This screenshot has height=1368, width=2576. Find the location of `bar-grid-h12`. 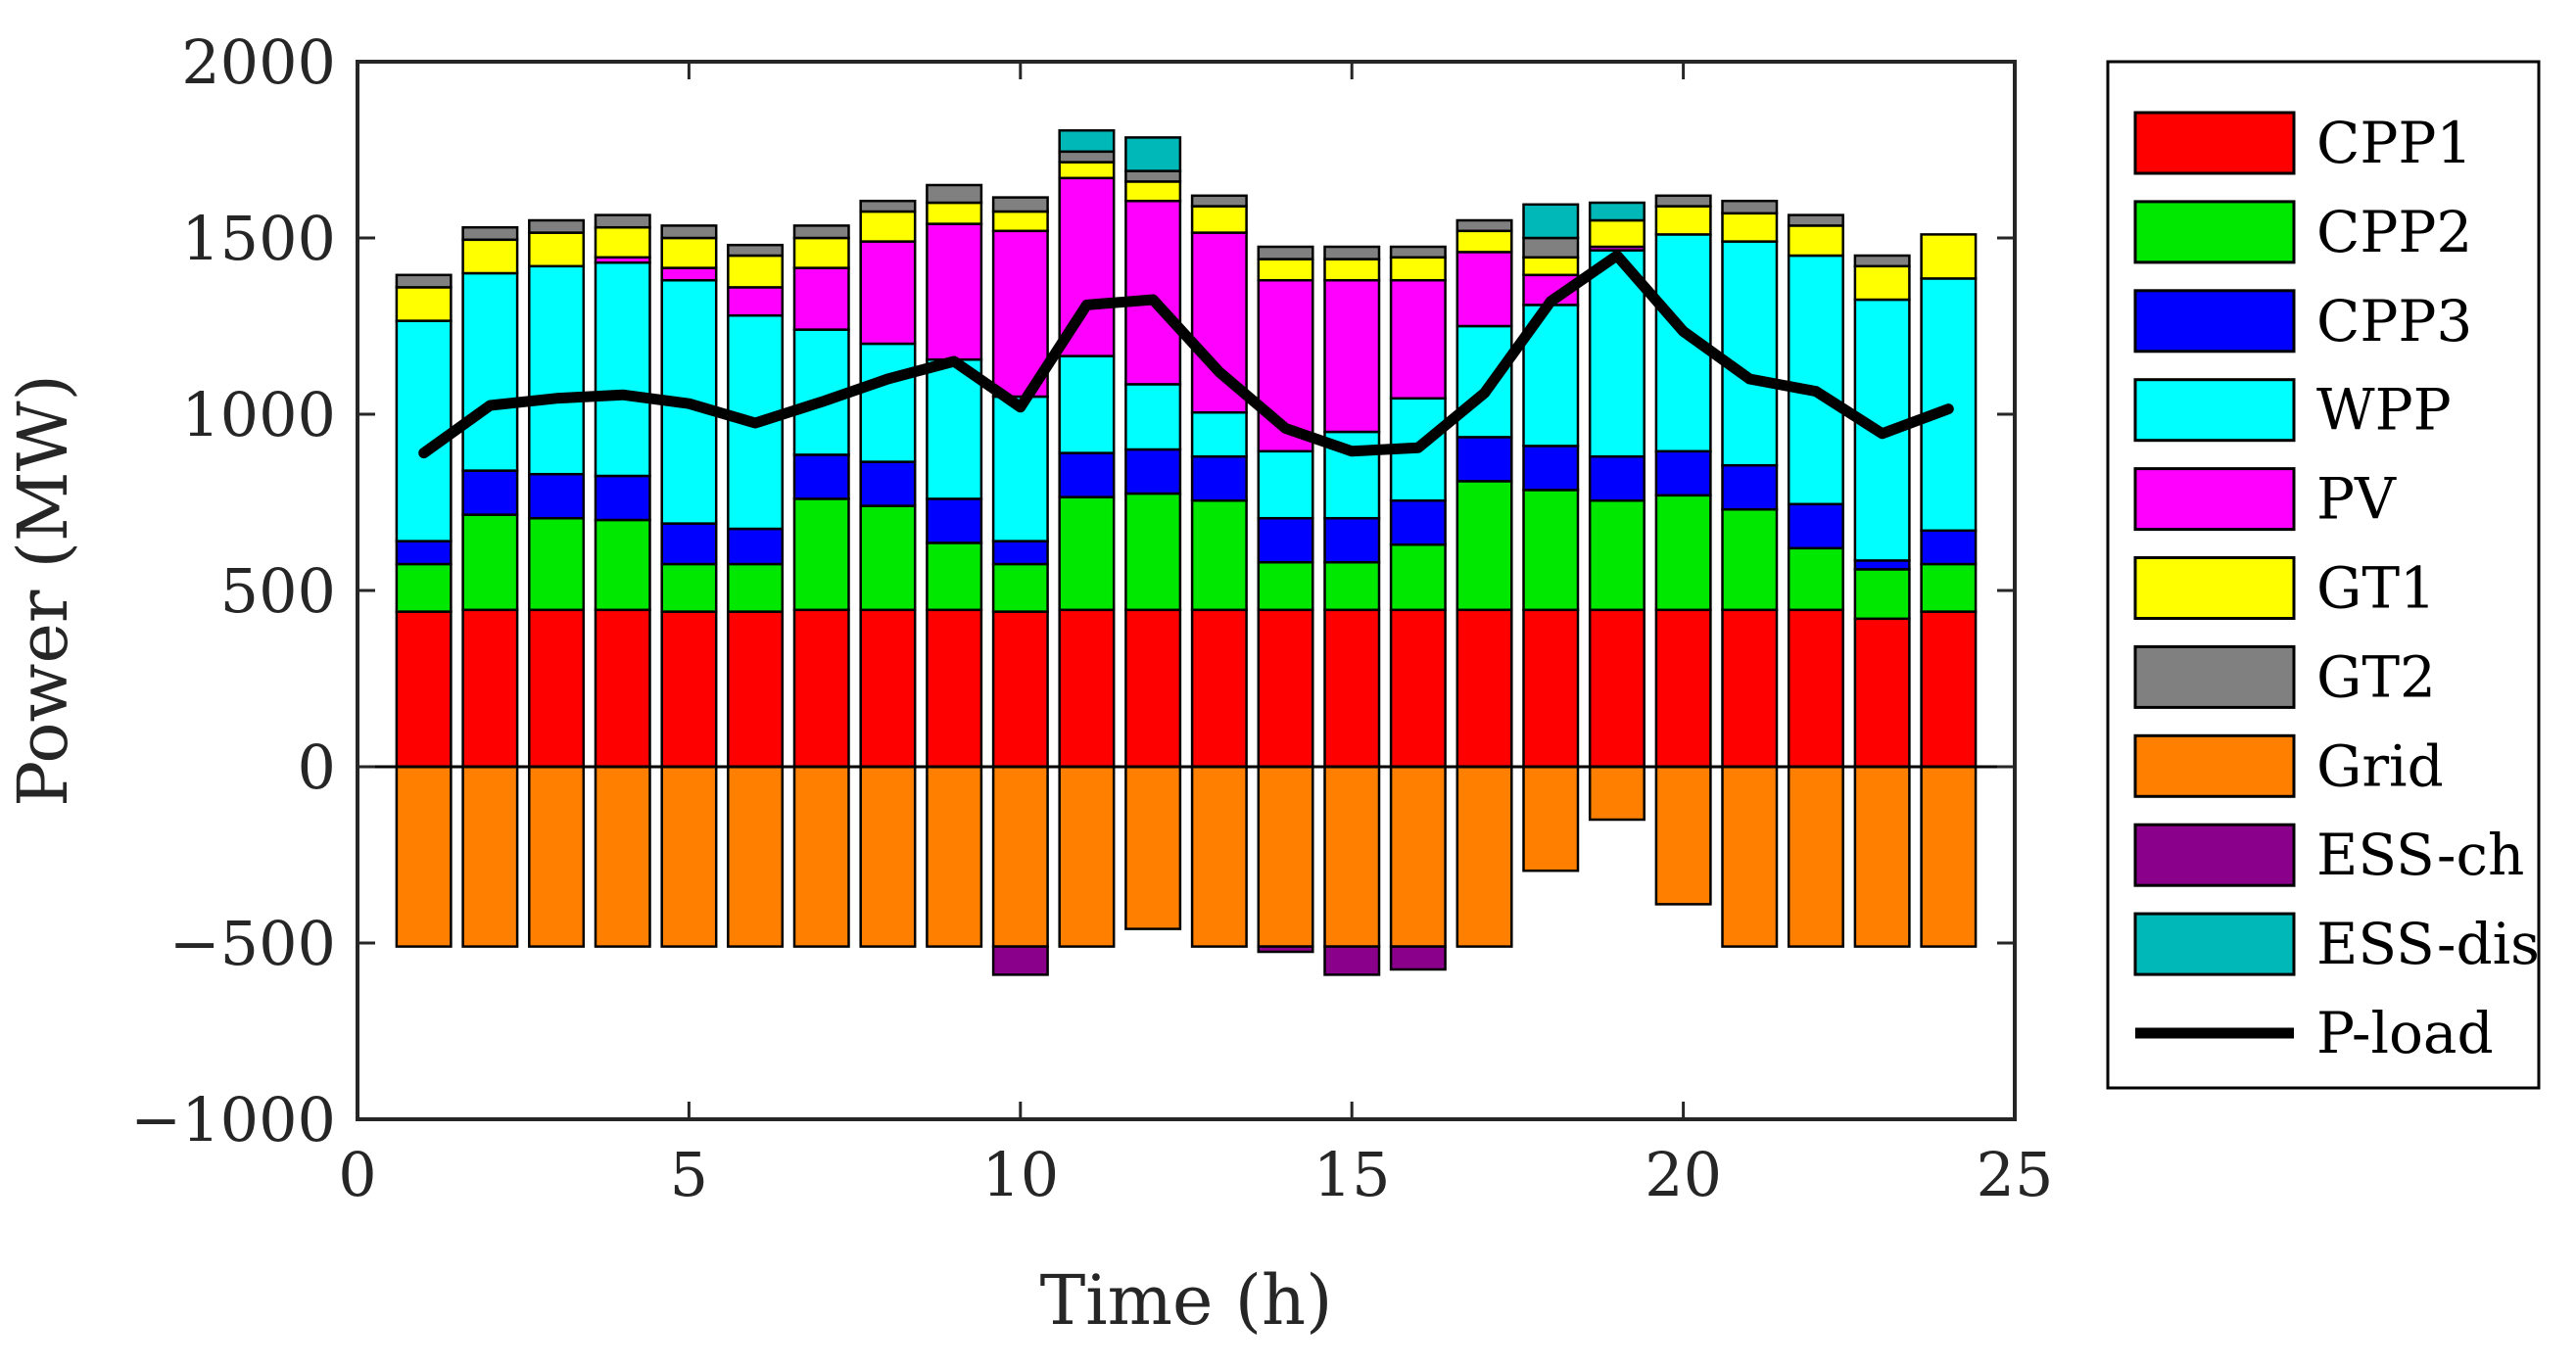

bar-grid-h12 is located at coordinates (1153, 847).